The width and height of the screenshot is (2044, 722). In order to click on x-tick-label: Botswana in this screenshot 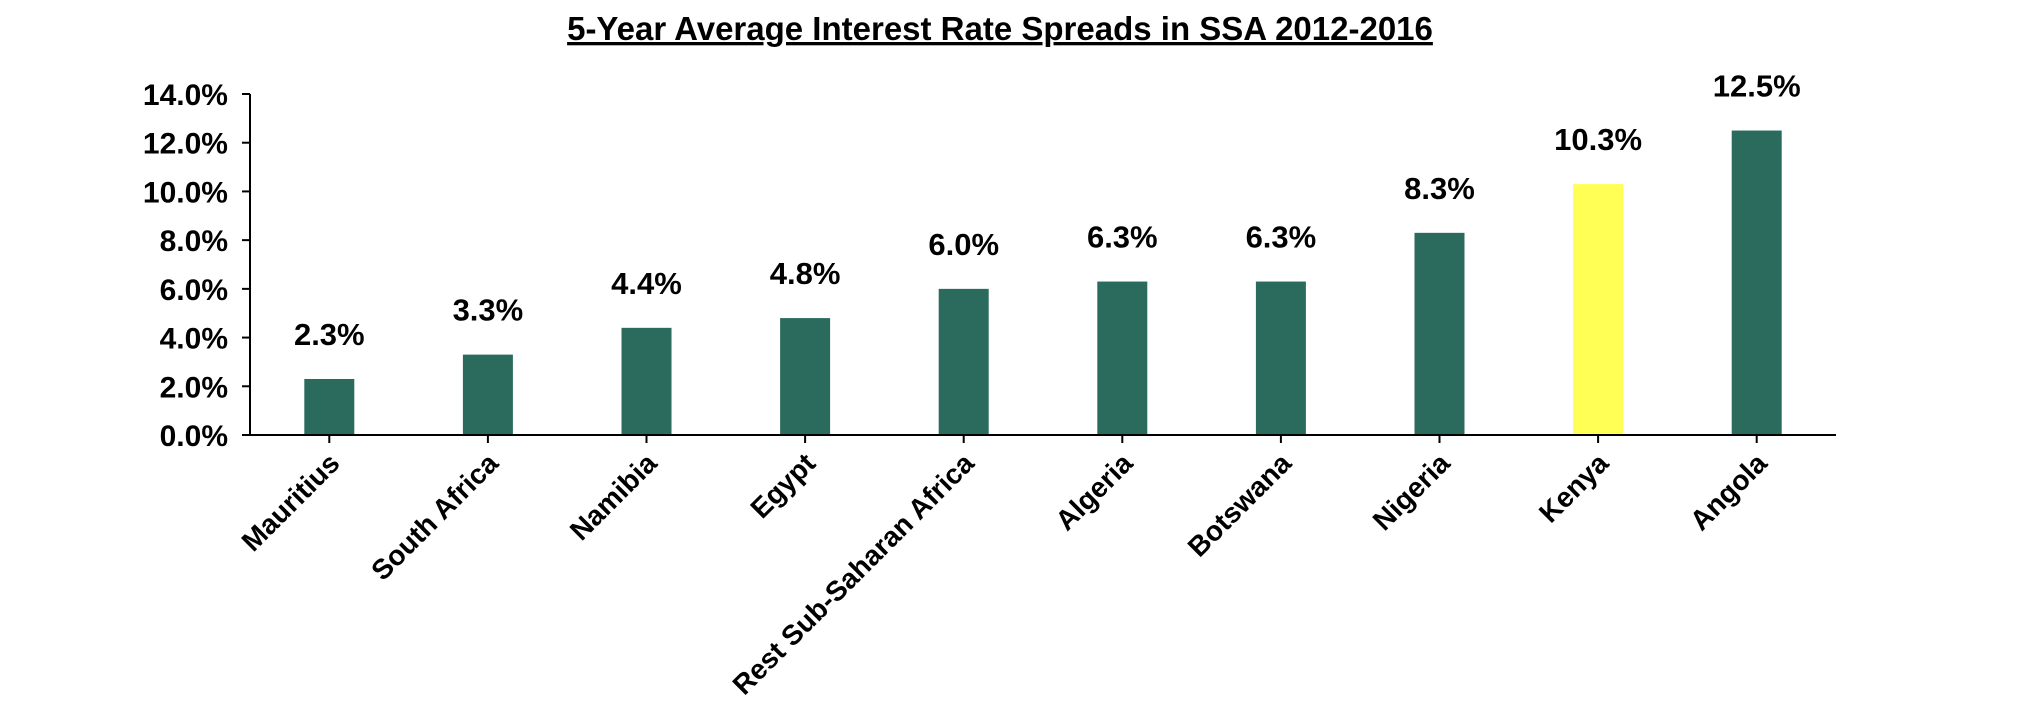, I will do `click(1240, 505)`.